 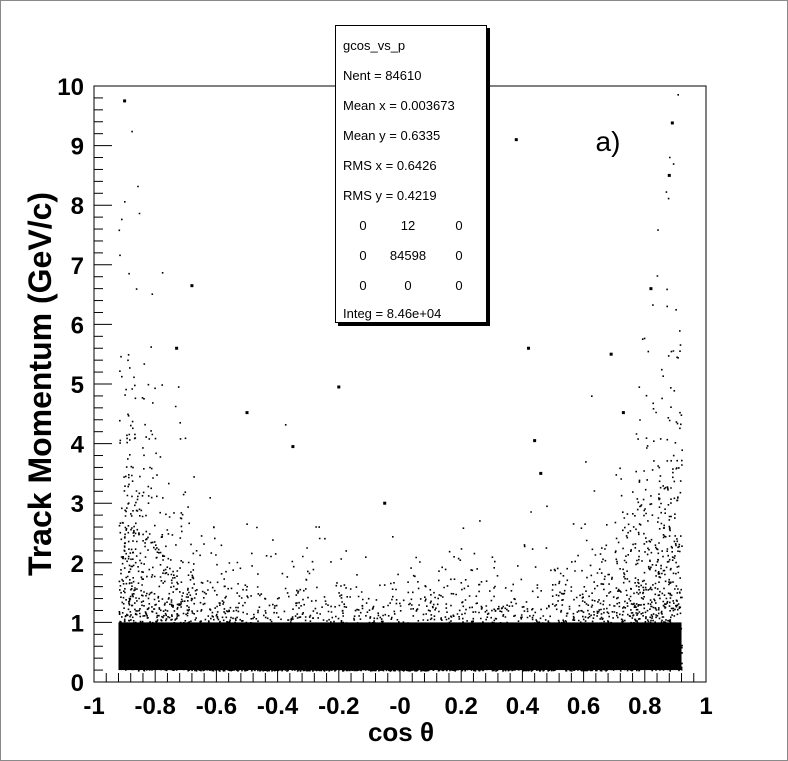 I want to click on stats-entries-value: 84610, so click(x=403, y=75).